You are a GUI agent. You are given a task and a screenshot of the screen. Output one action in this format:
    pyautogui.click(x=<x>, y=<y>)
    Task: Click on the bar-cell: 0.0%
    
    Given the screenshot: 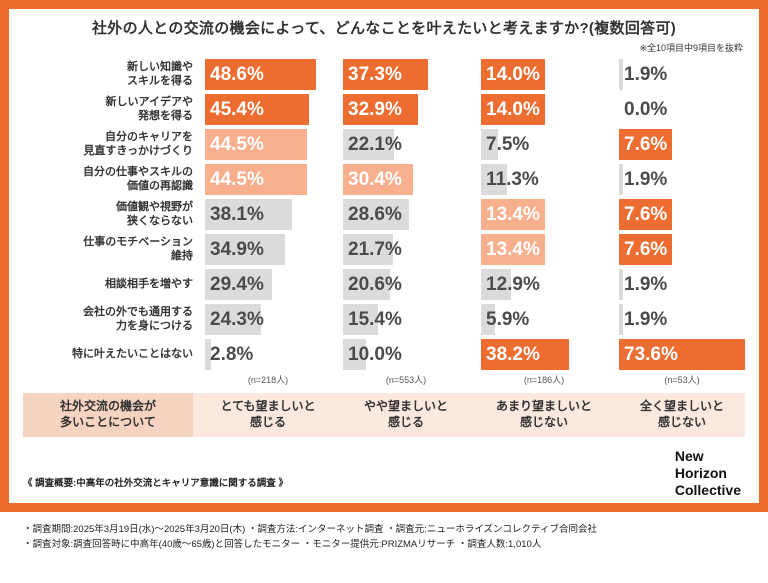 What is the action you would take?
    pyautogui.click(x=682, y=109)
    